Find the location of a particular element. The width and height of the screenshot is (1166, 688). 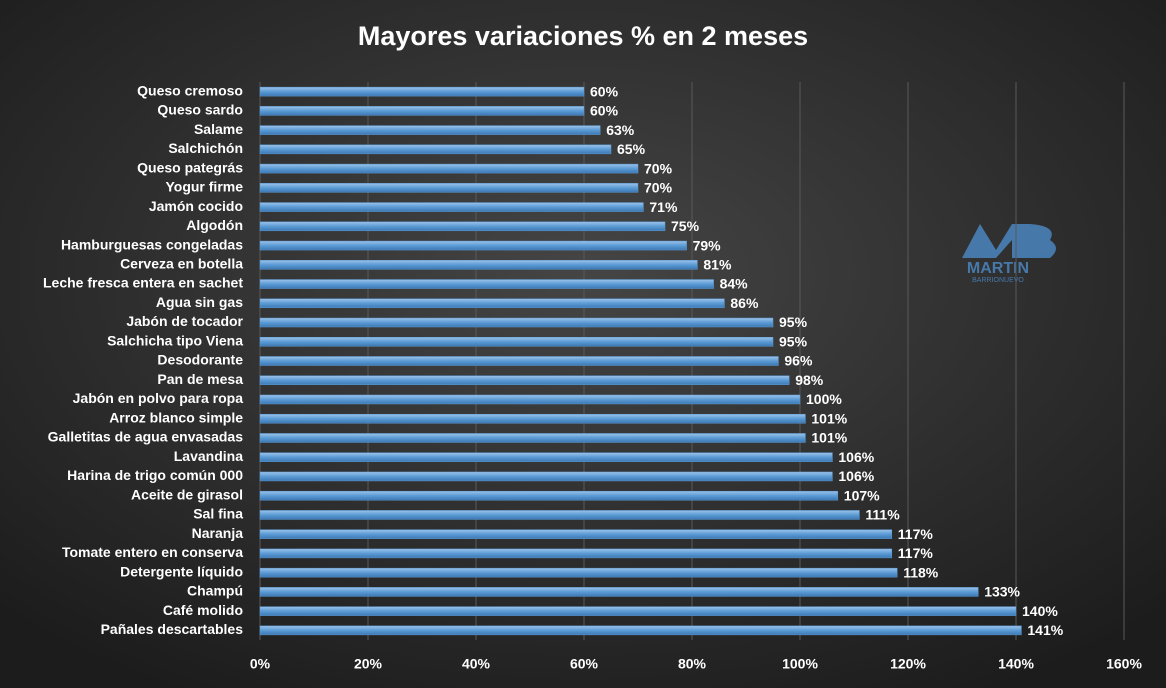

y-tick-label: Detergente líquido is located at coordinates (181, 571).